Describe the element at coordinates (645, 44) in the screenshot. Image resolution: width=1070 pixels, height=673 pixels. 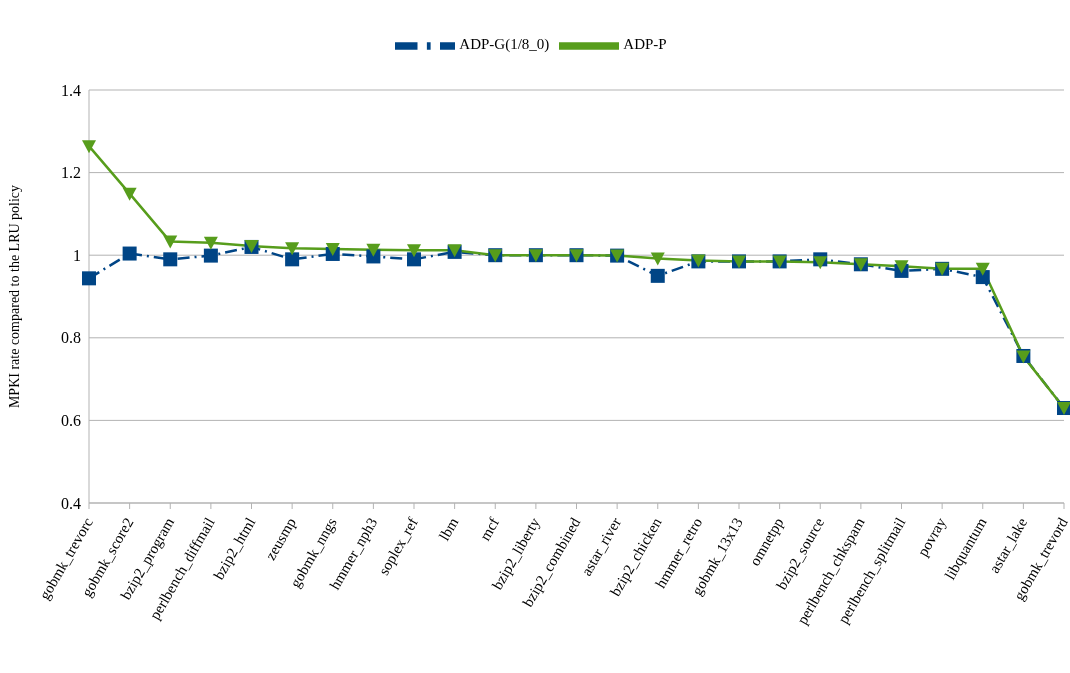
I see `legend-label: ADP-P` at that location.